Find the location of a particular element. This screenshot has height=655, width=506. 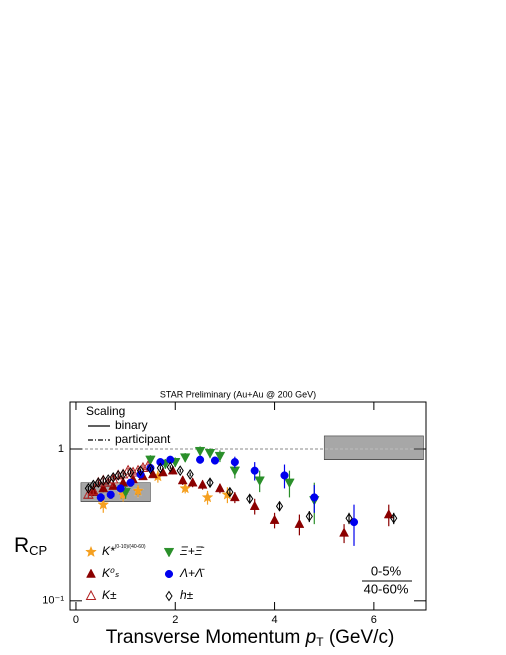

legend-name: K± is located at coordinates (109, 595).